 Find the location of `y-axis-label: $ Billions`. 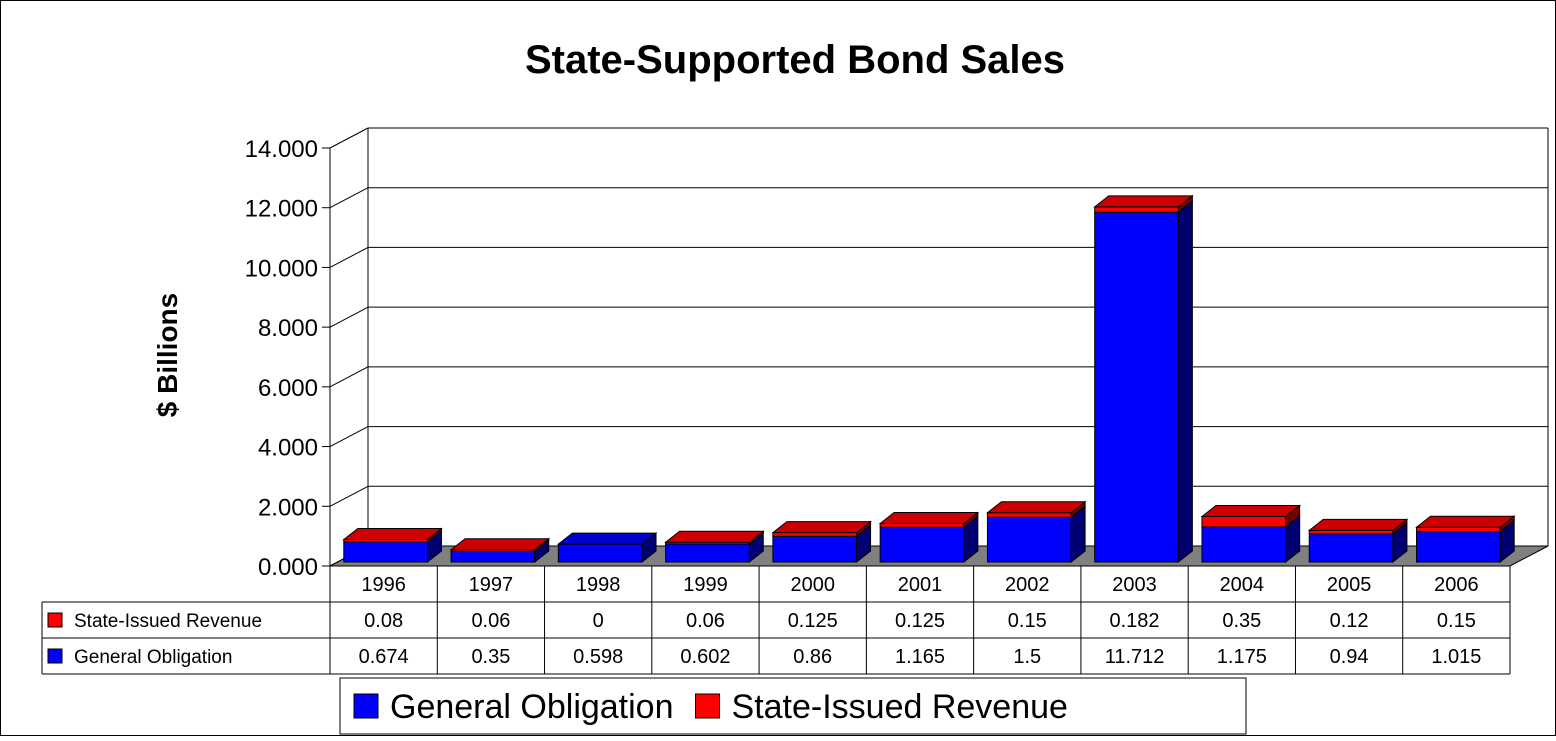

y-axis-label: $ Billions is located at coordinates (167, 355).